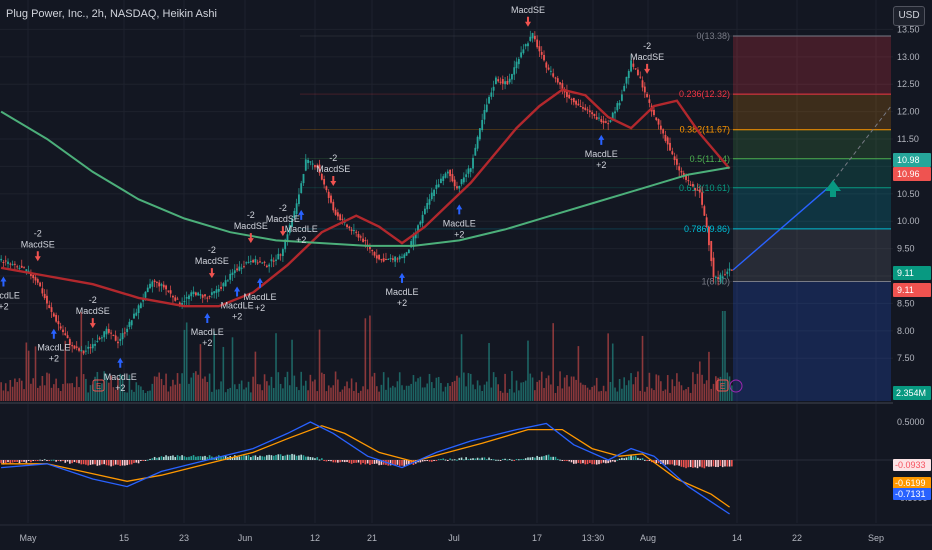 Image resolution: width=932 pixels, height=550 pixels. What do you see at coordinates (910, 494) in the screenshot?
I see `oscillator-label-text: -0.7131` at bounding box center [910, 494].